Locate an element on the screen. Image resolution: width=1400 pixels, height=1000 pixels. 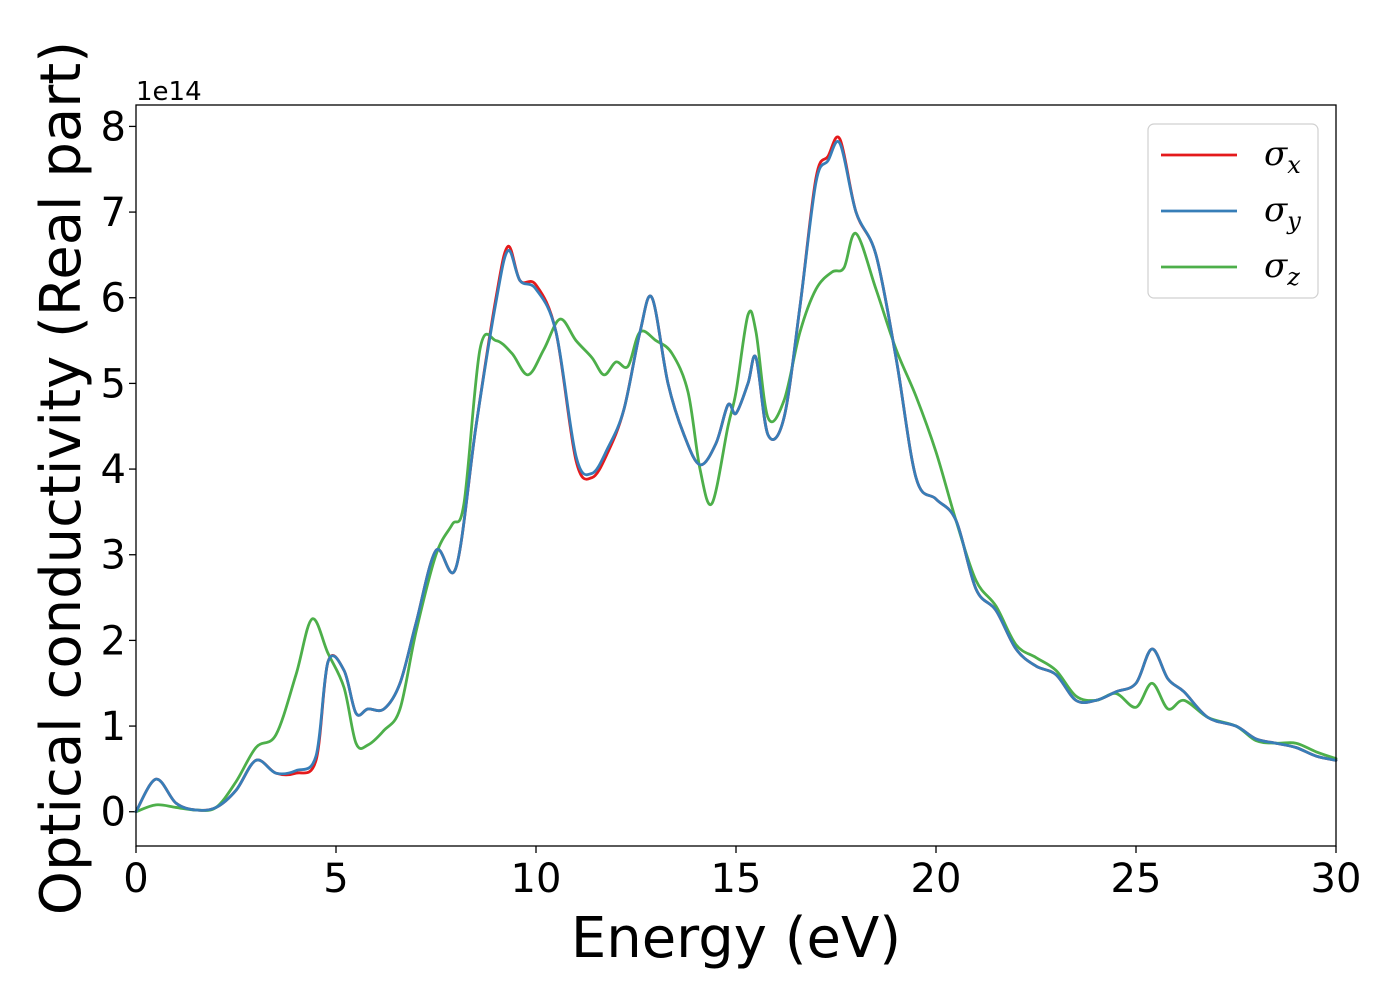
legend-label: σy is located at coordinates (1282, 212).